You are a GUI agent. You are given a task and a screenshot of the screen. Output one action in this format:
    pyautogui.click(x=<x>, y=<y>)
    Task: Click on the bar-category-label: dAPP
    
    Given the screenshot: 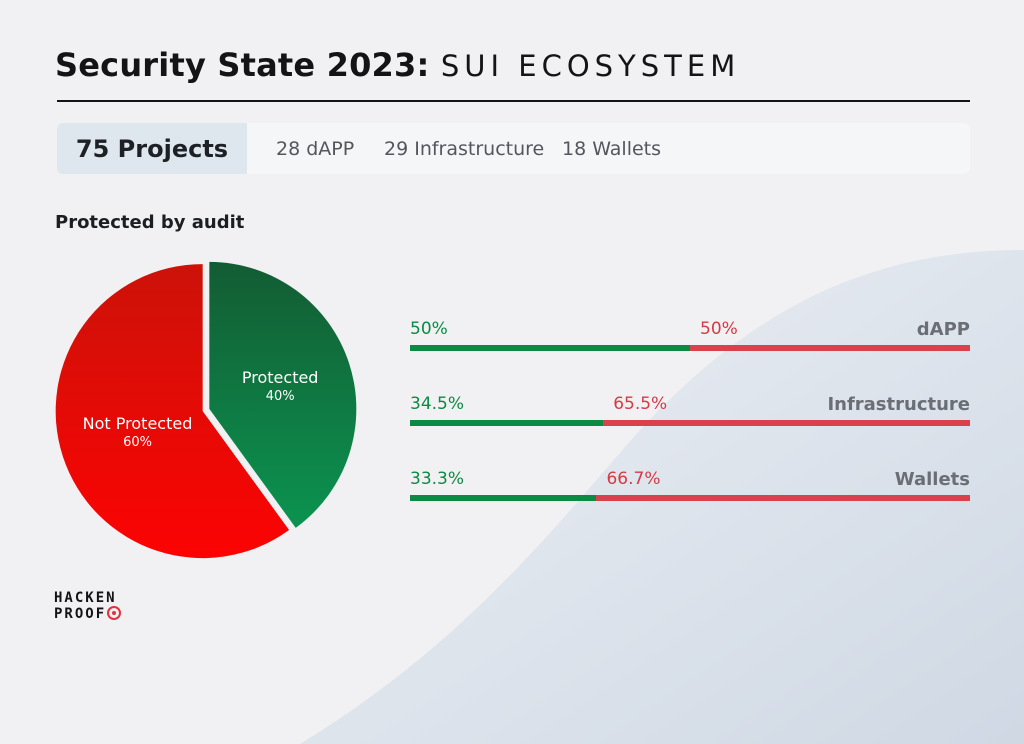 What is the action you would take?
    pyautogui.click(x=943, y=329)
    